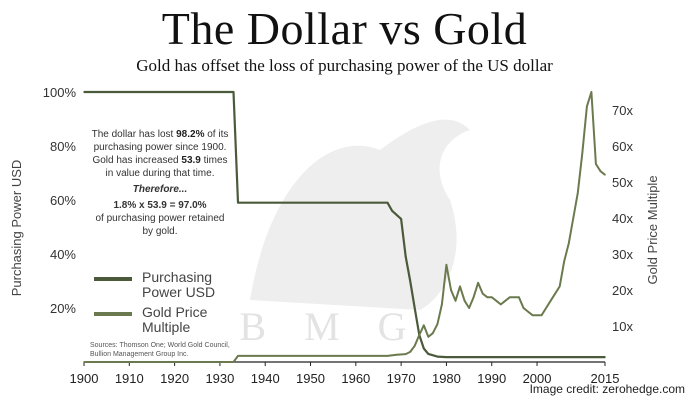 The image size is (689, 400). What do you see at coordinates (60, 92) in the screenshot?
I see `y-tick-label: 100%` at bounding box center [60, 92].